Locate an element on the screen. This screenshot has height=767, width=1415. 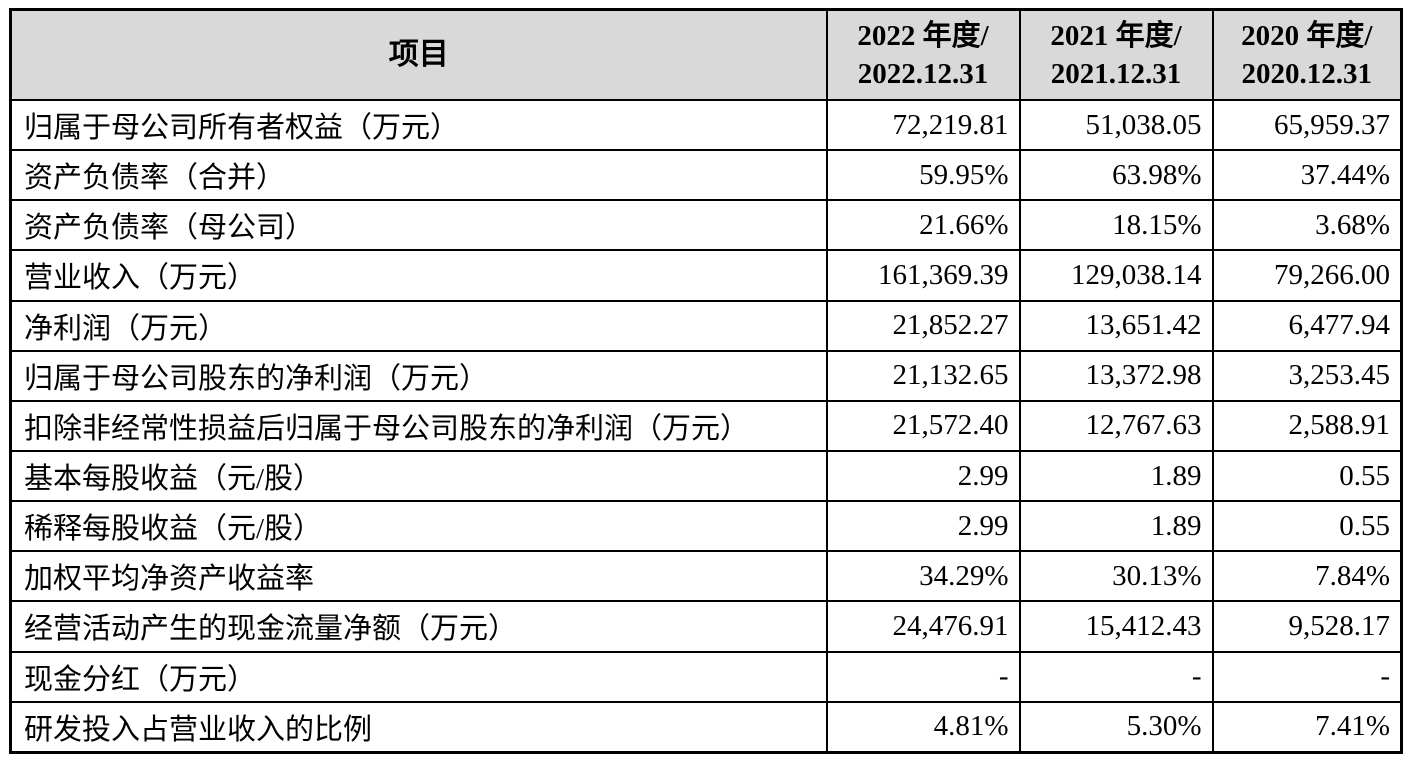
table-row: 资产负债率（合并） 59.95% 63.98% 37.44% is located at coordinates (706, 175).